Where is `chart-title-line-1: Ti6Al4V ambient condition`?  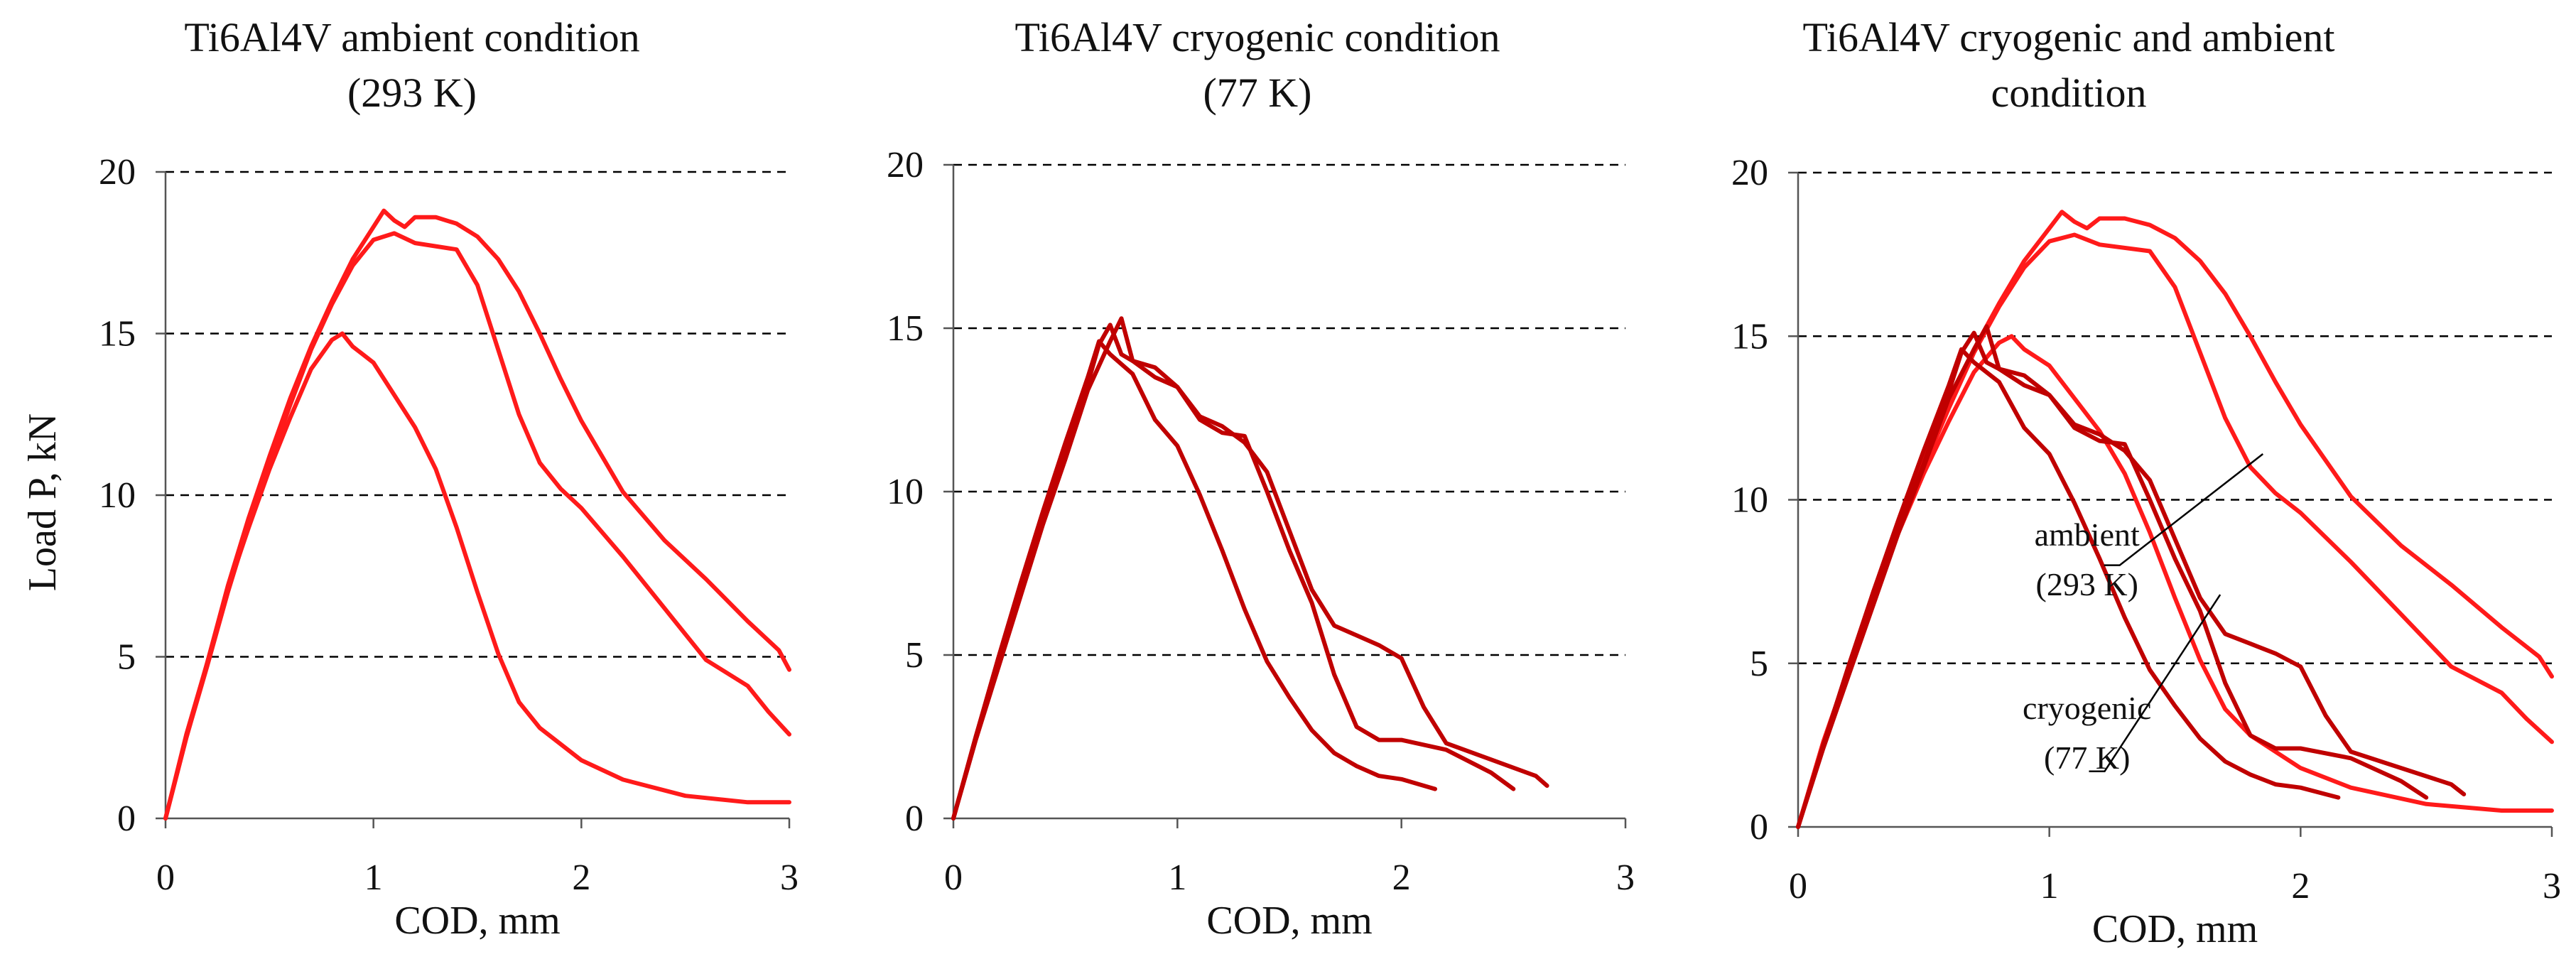 chart-title-line-1: Ti6Al4V ambient condition is located at coordinates (411, 37).